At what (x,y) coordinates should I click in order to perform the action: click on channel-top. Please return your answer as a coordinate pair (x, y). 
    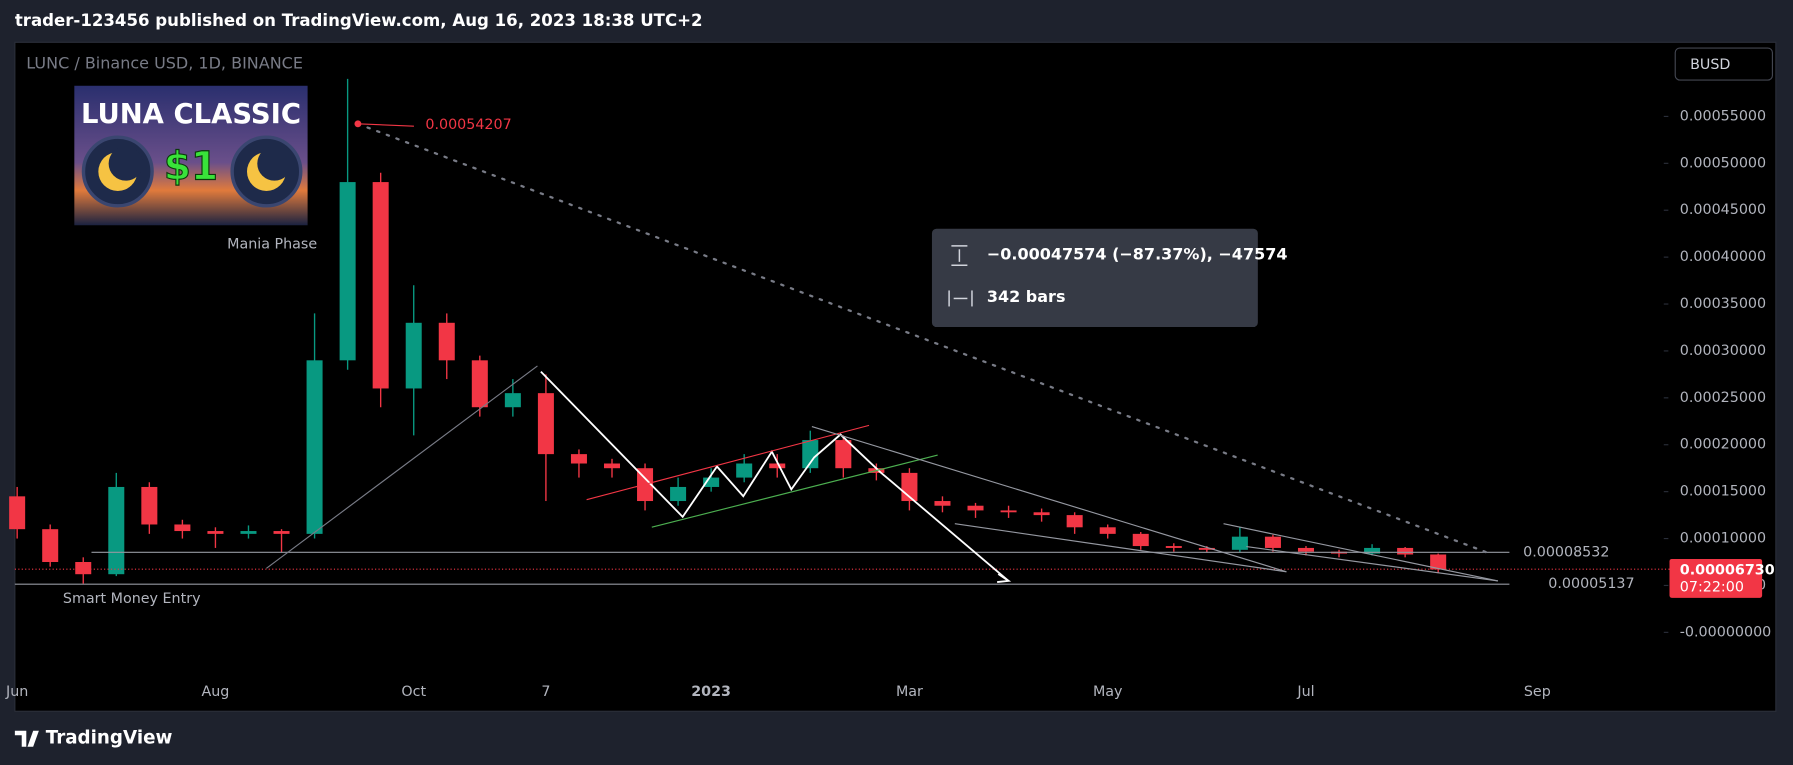
    Looking at the image, I should click on (728, 462).